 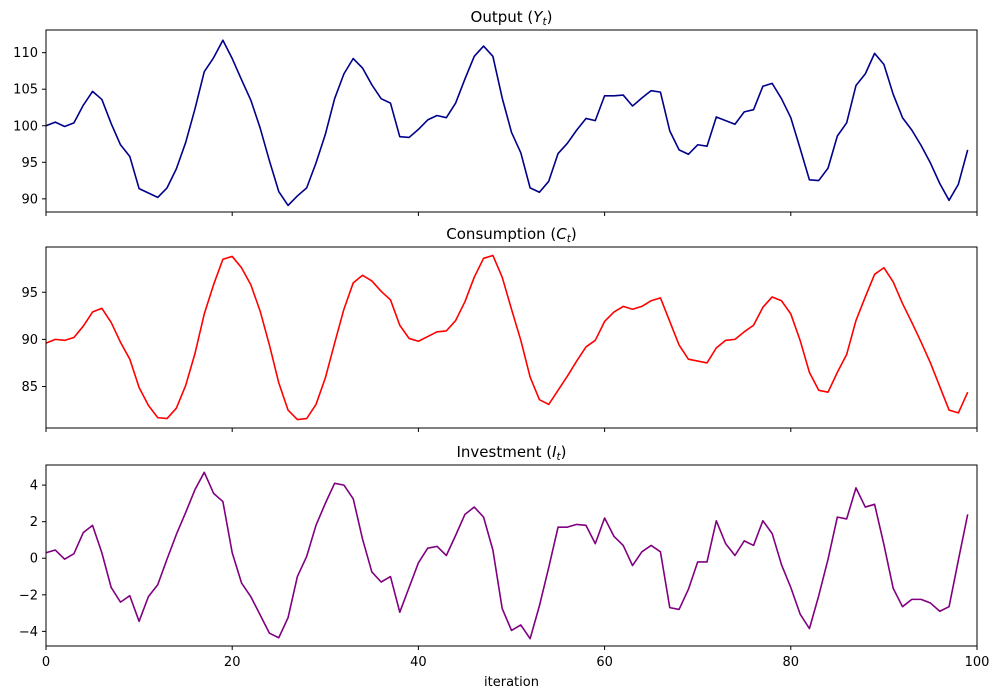 What do you see at coordinates (29, 293) in the screenshot?
I see `consumption-ytick-label: 95` at bounding box center [29, 293].